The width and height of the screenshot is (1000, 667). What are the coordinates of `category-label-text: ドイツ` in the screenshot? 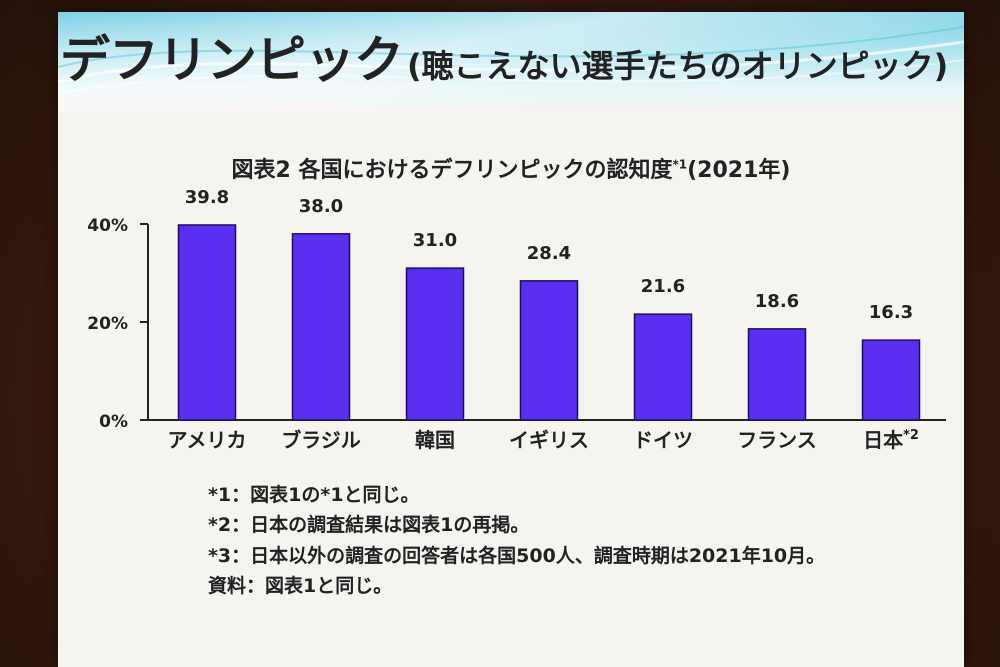 It's located at (663, 440).